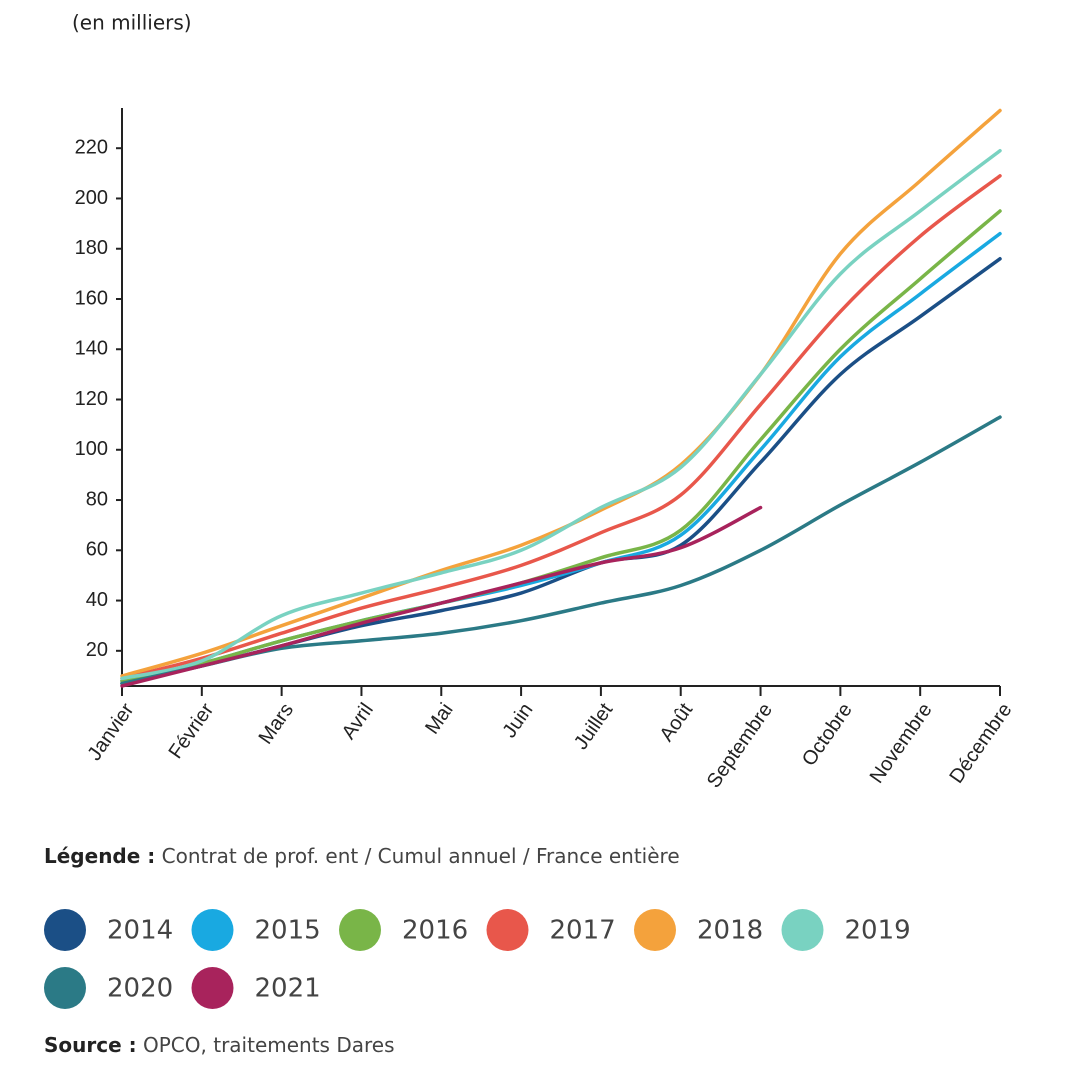 The width and height of the screenshot is (1072, 1078). What do you see at coordinates (980, 743) in the screenshot?
I see `x-tick-label: Décembre` at bounding box center [980, 743].